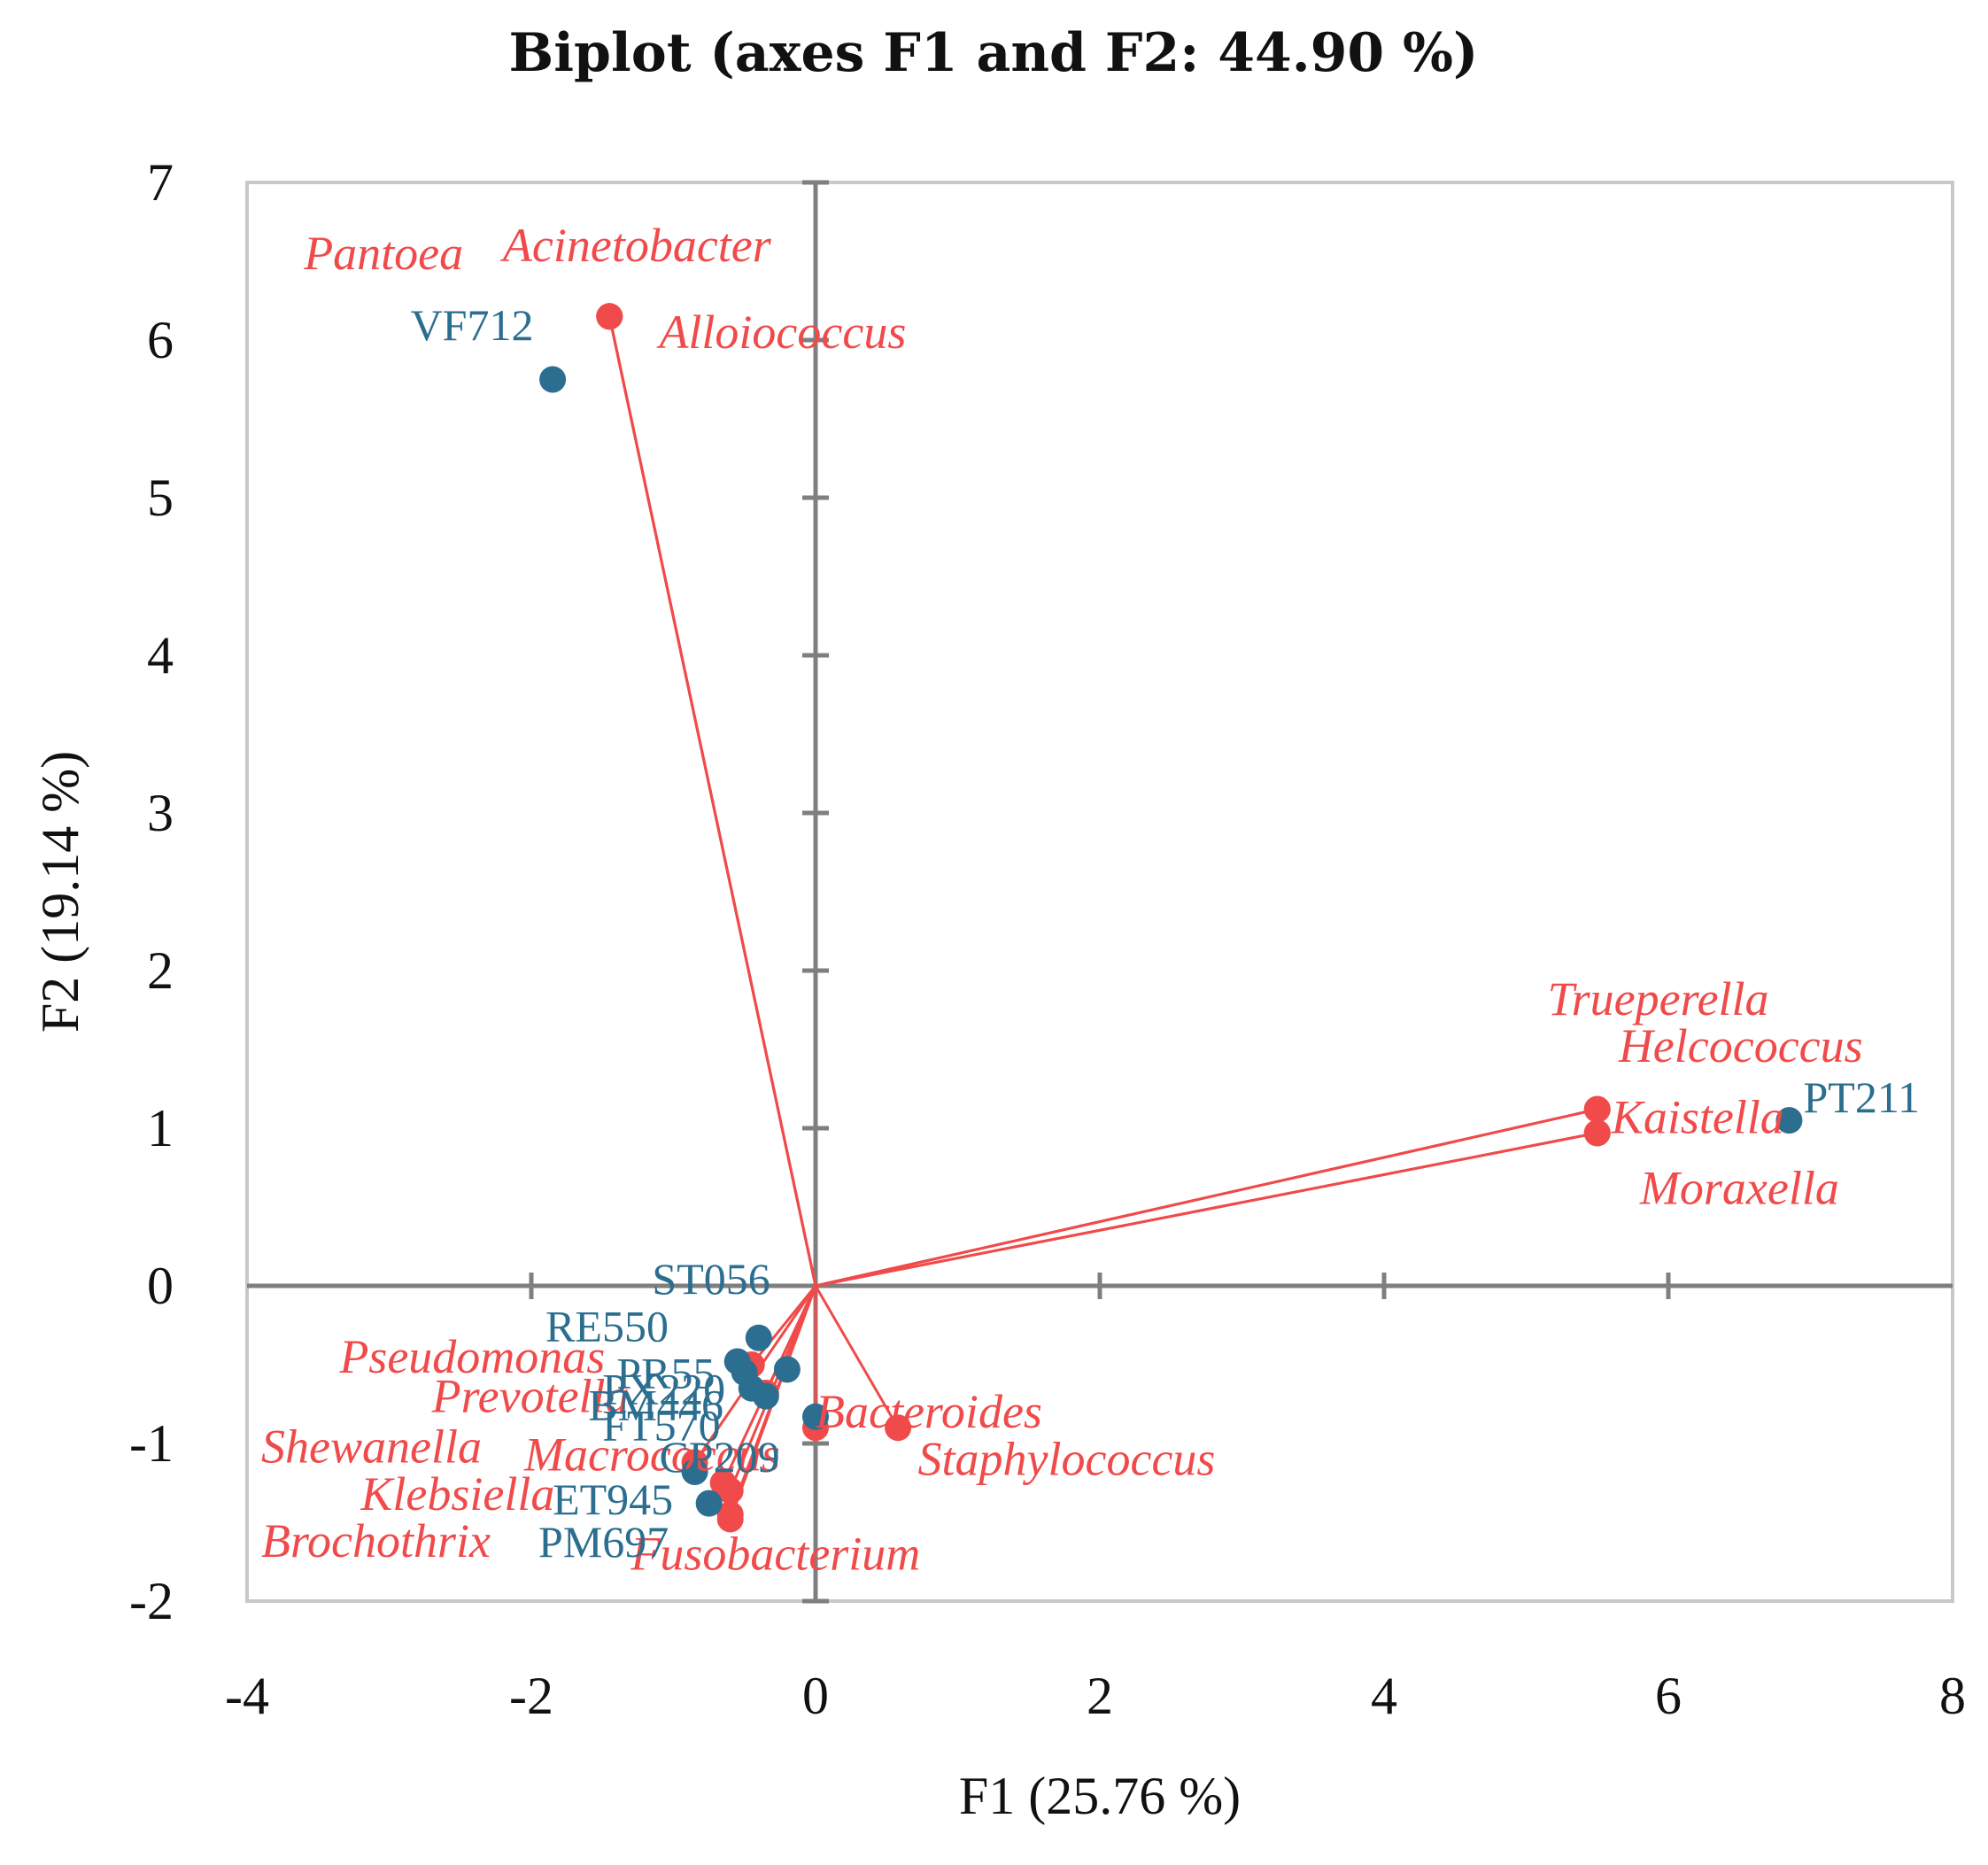 Image resolution: width=1988 pixels, height=1865 pixels. What do you see at coordinates (1668, 1696) in the screenshot?
I see `x-tick-label: 6` at bounding box center [1668, 1696].